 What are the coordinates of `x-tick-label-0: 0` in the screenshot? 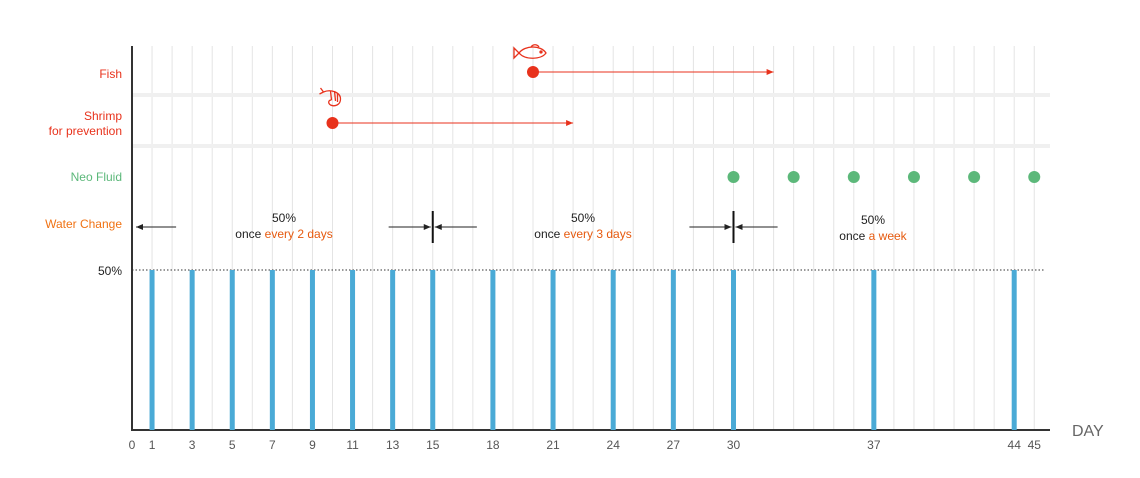 It's located at (132, 445).